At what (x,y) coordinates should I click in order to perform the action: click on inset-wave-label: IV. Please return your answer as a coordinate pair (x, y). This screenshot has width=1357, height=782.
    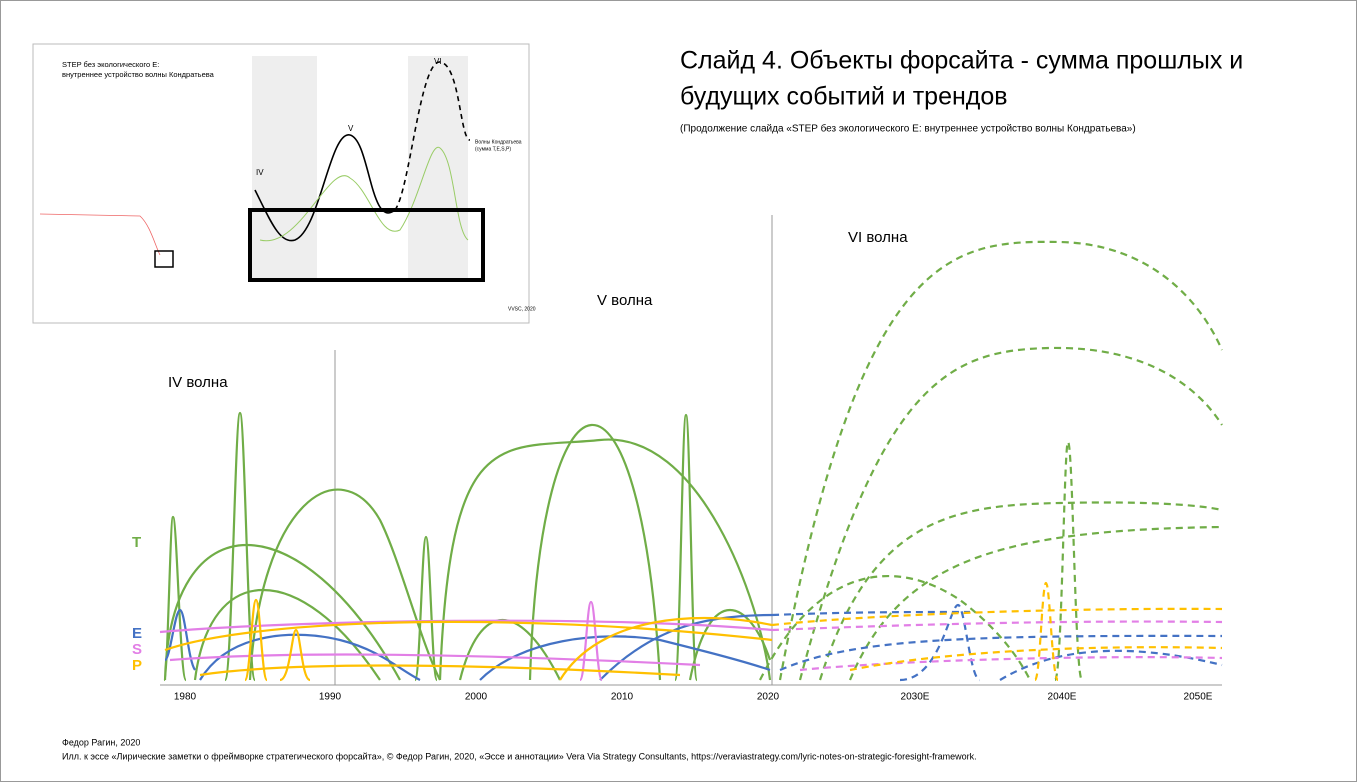
    Looking at the image, I should click on (260, 172).